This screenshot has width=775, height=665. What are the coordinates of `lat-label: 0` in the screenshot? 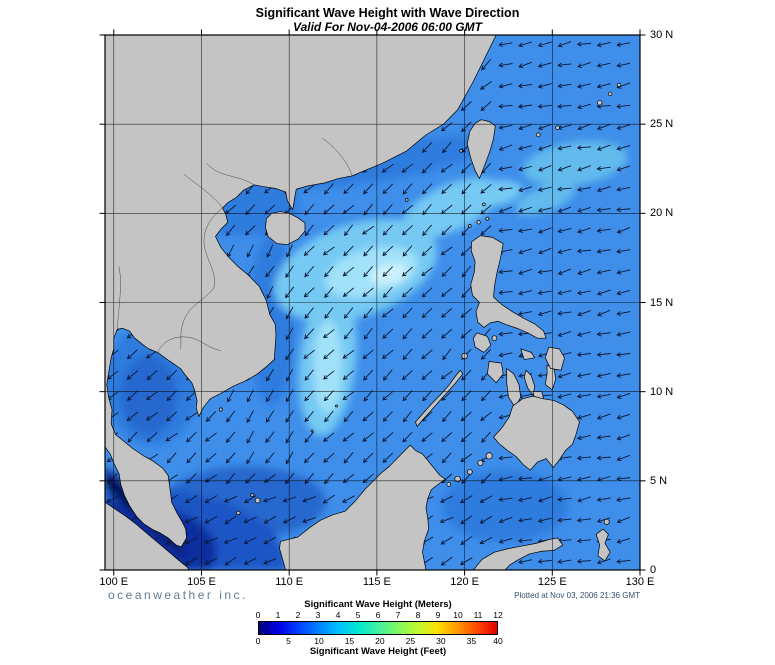 It's located at (653, 570).